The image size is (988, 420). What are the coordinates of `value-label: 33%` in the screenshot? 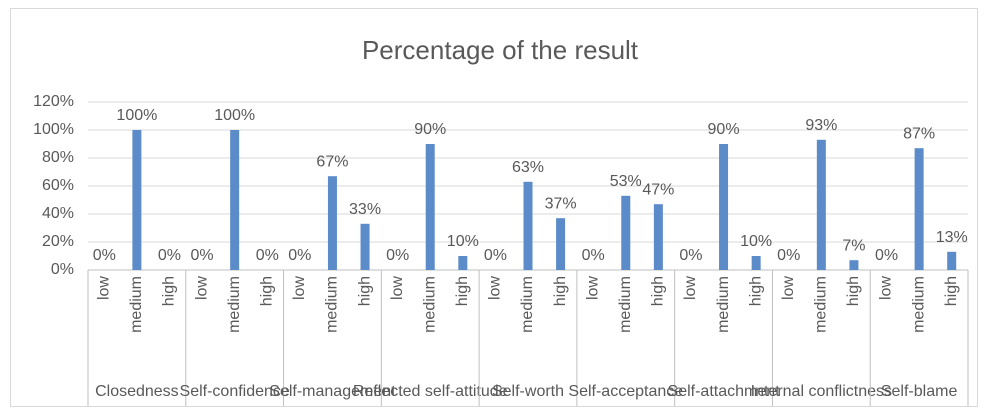 It's located at (365, 209).